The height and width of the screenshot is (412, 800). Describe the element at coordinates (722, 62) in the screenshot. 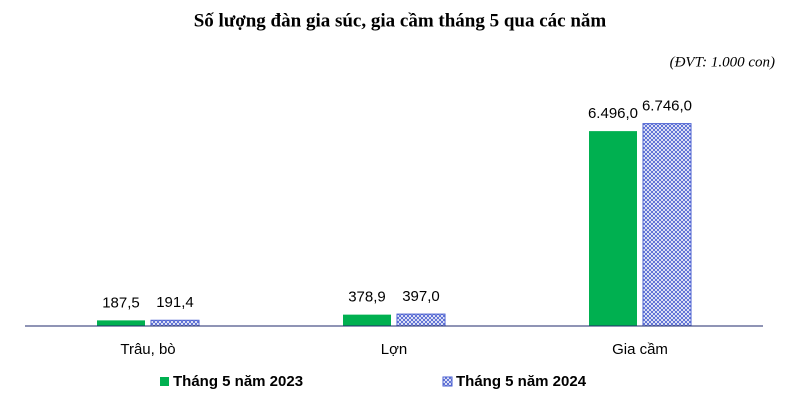

I see `chart-subtitle: (ĐVT: 1.000 con)` at that location.